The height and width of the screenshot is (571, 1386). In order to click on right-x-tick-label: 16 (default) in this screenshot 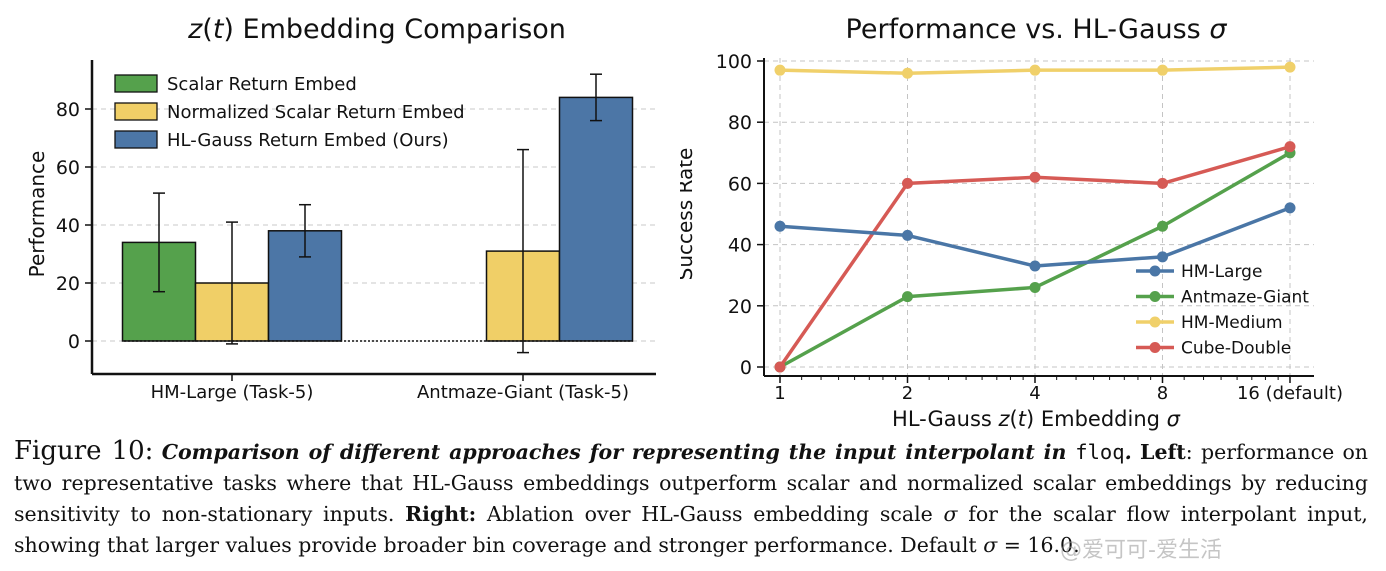, I will do `click(1290, 393)`.